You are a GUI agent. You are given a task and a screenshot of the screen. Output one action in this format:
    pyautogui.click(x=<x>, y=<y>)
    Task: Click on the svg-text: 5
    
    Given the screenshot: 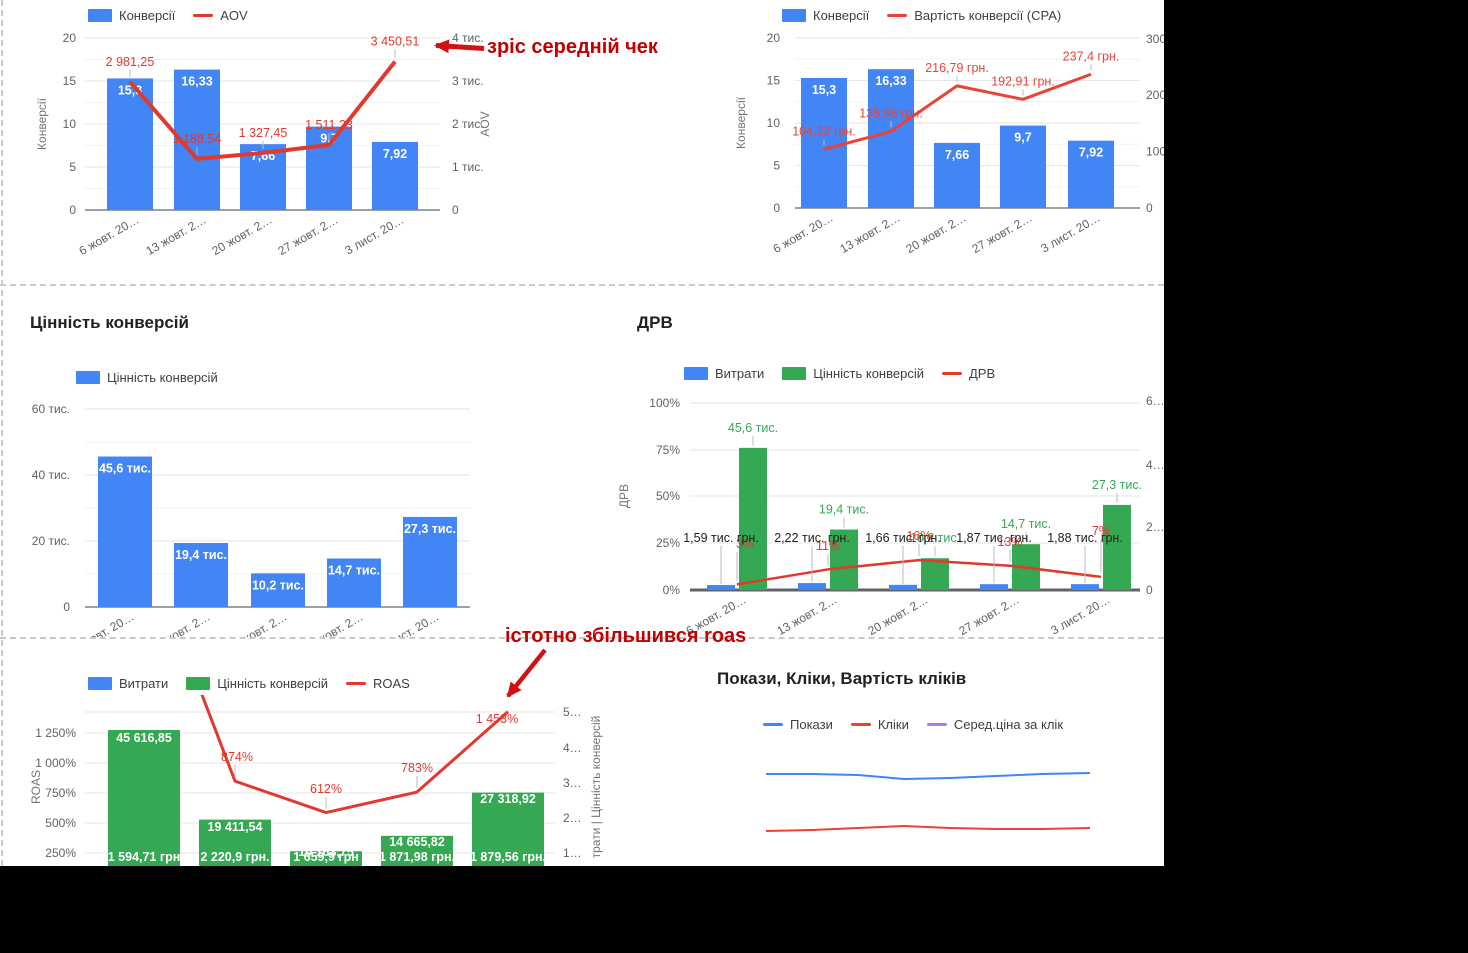 What is the action you would take?
    pyautogui.click(x=72, y=167)
    